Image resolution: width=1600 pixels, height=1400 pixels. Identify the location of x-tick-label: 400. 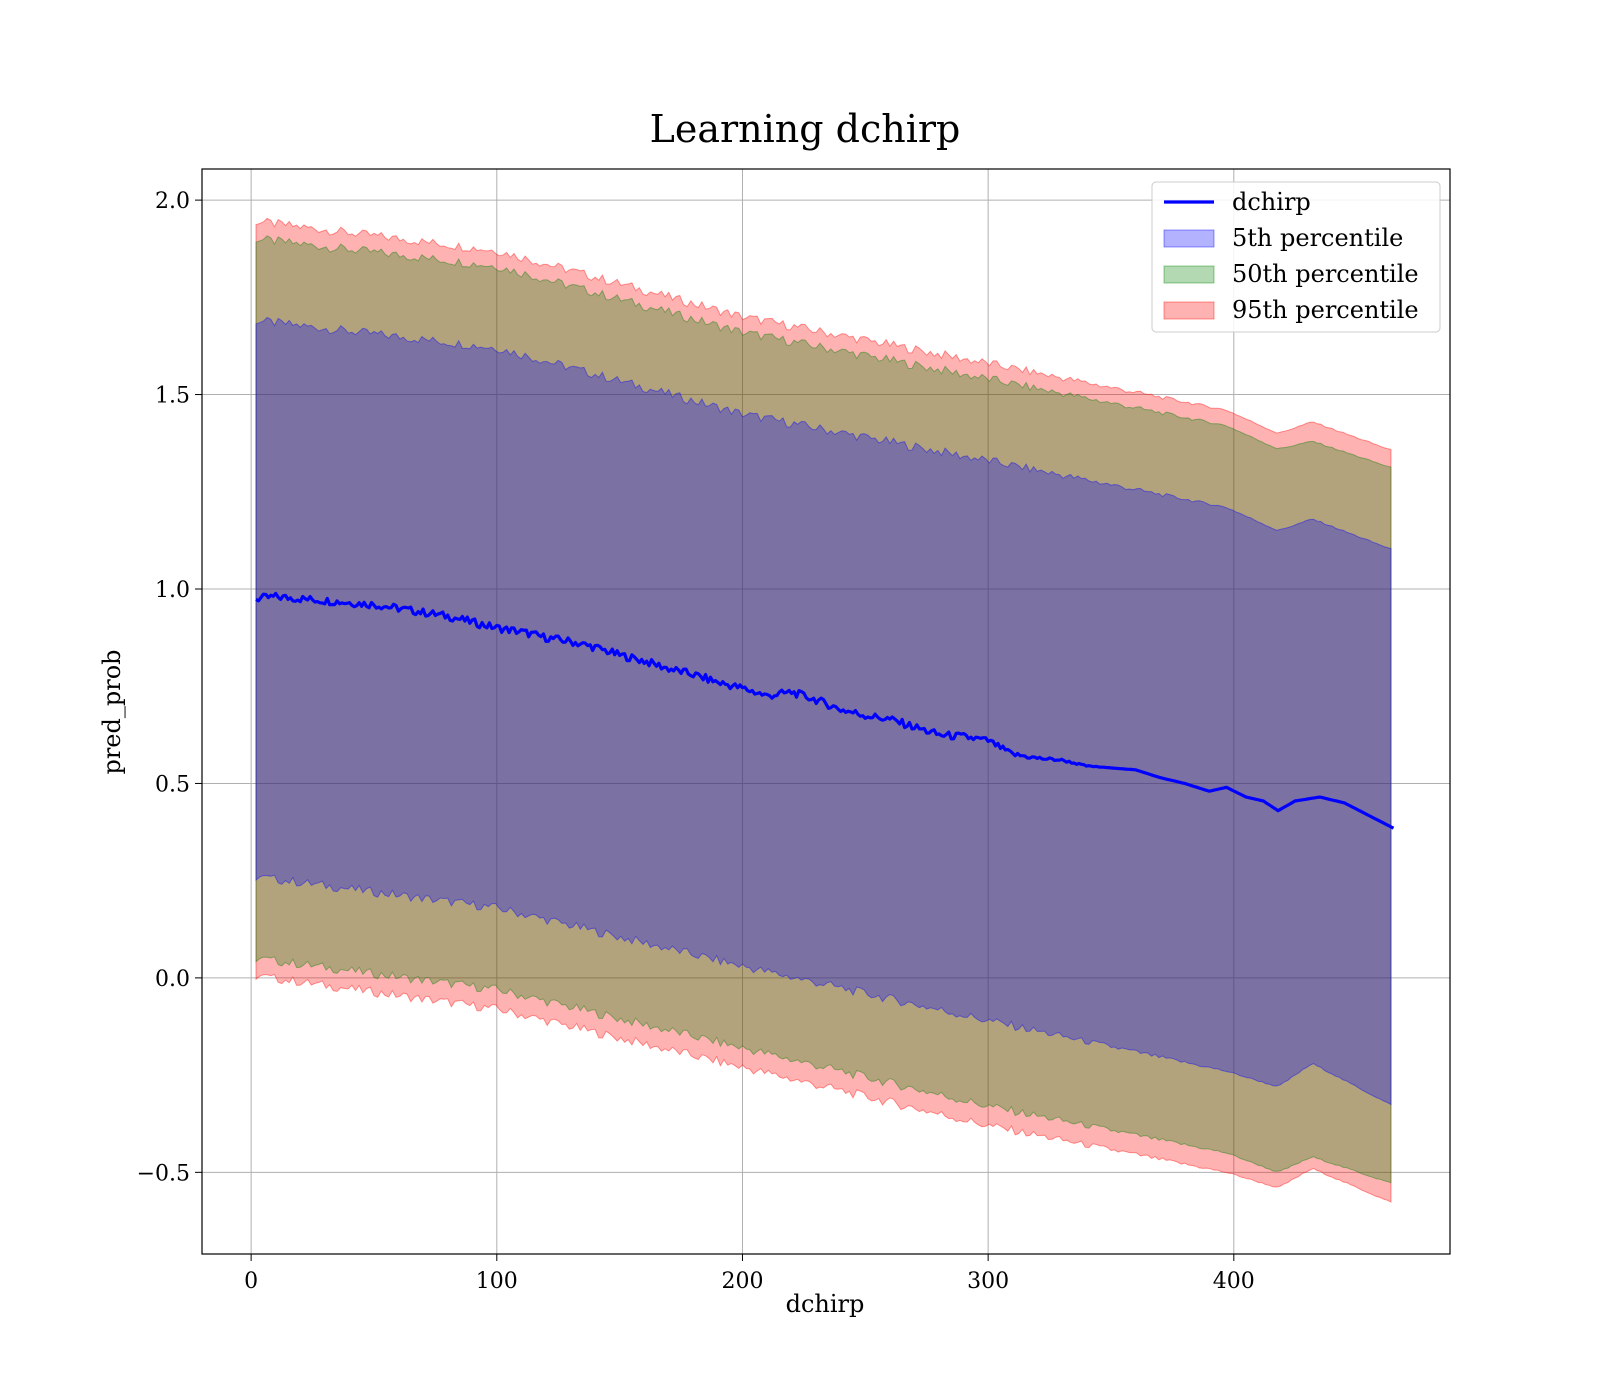
(1234, 1281).